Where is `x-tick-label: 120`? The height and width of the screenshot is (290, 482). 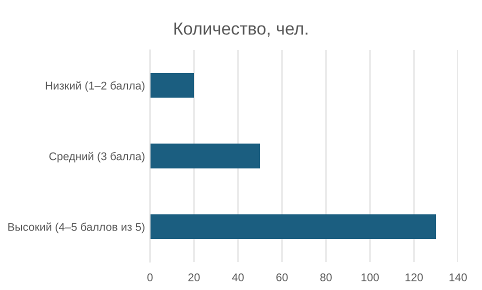
x-tick-label: 120 is located at coordinates (414, 277).